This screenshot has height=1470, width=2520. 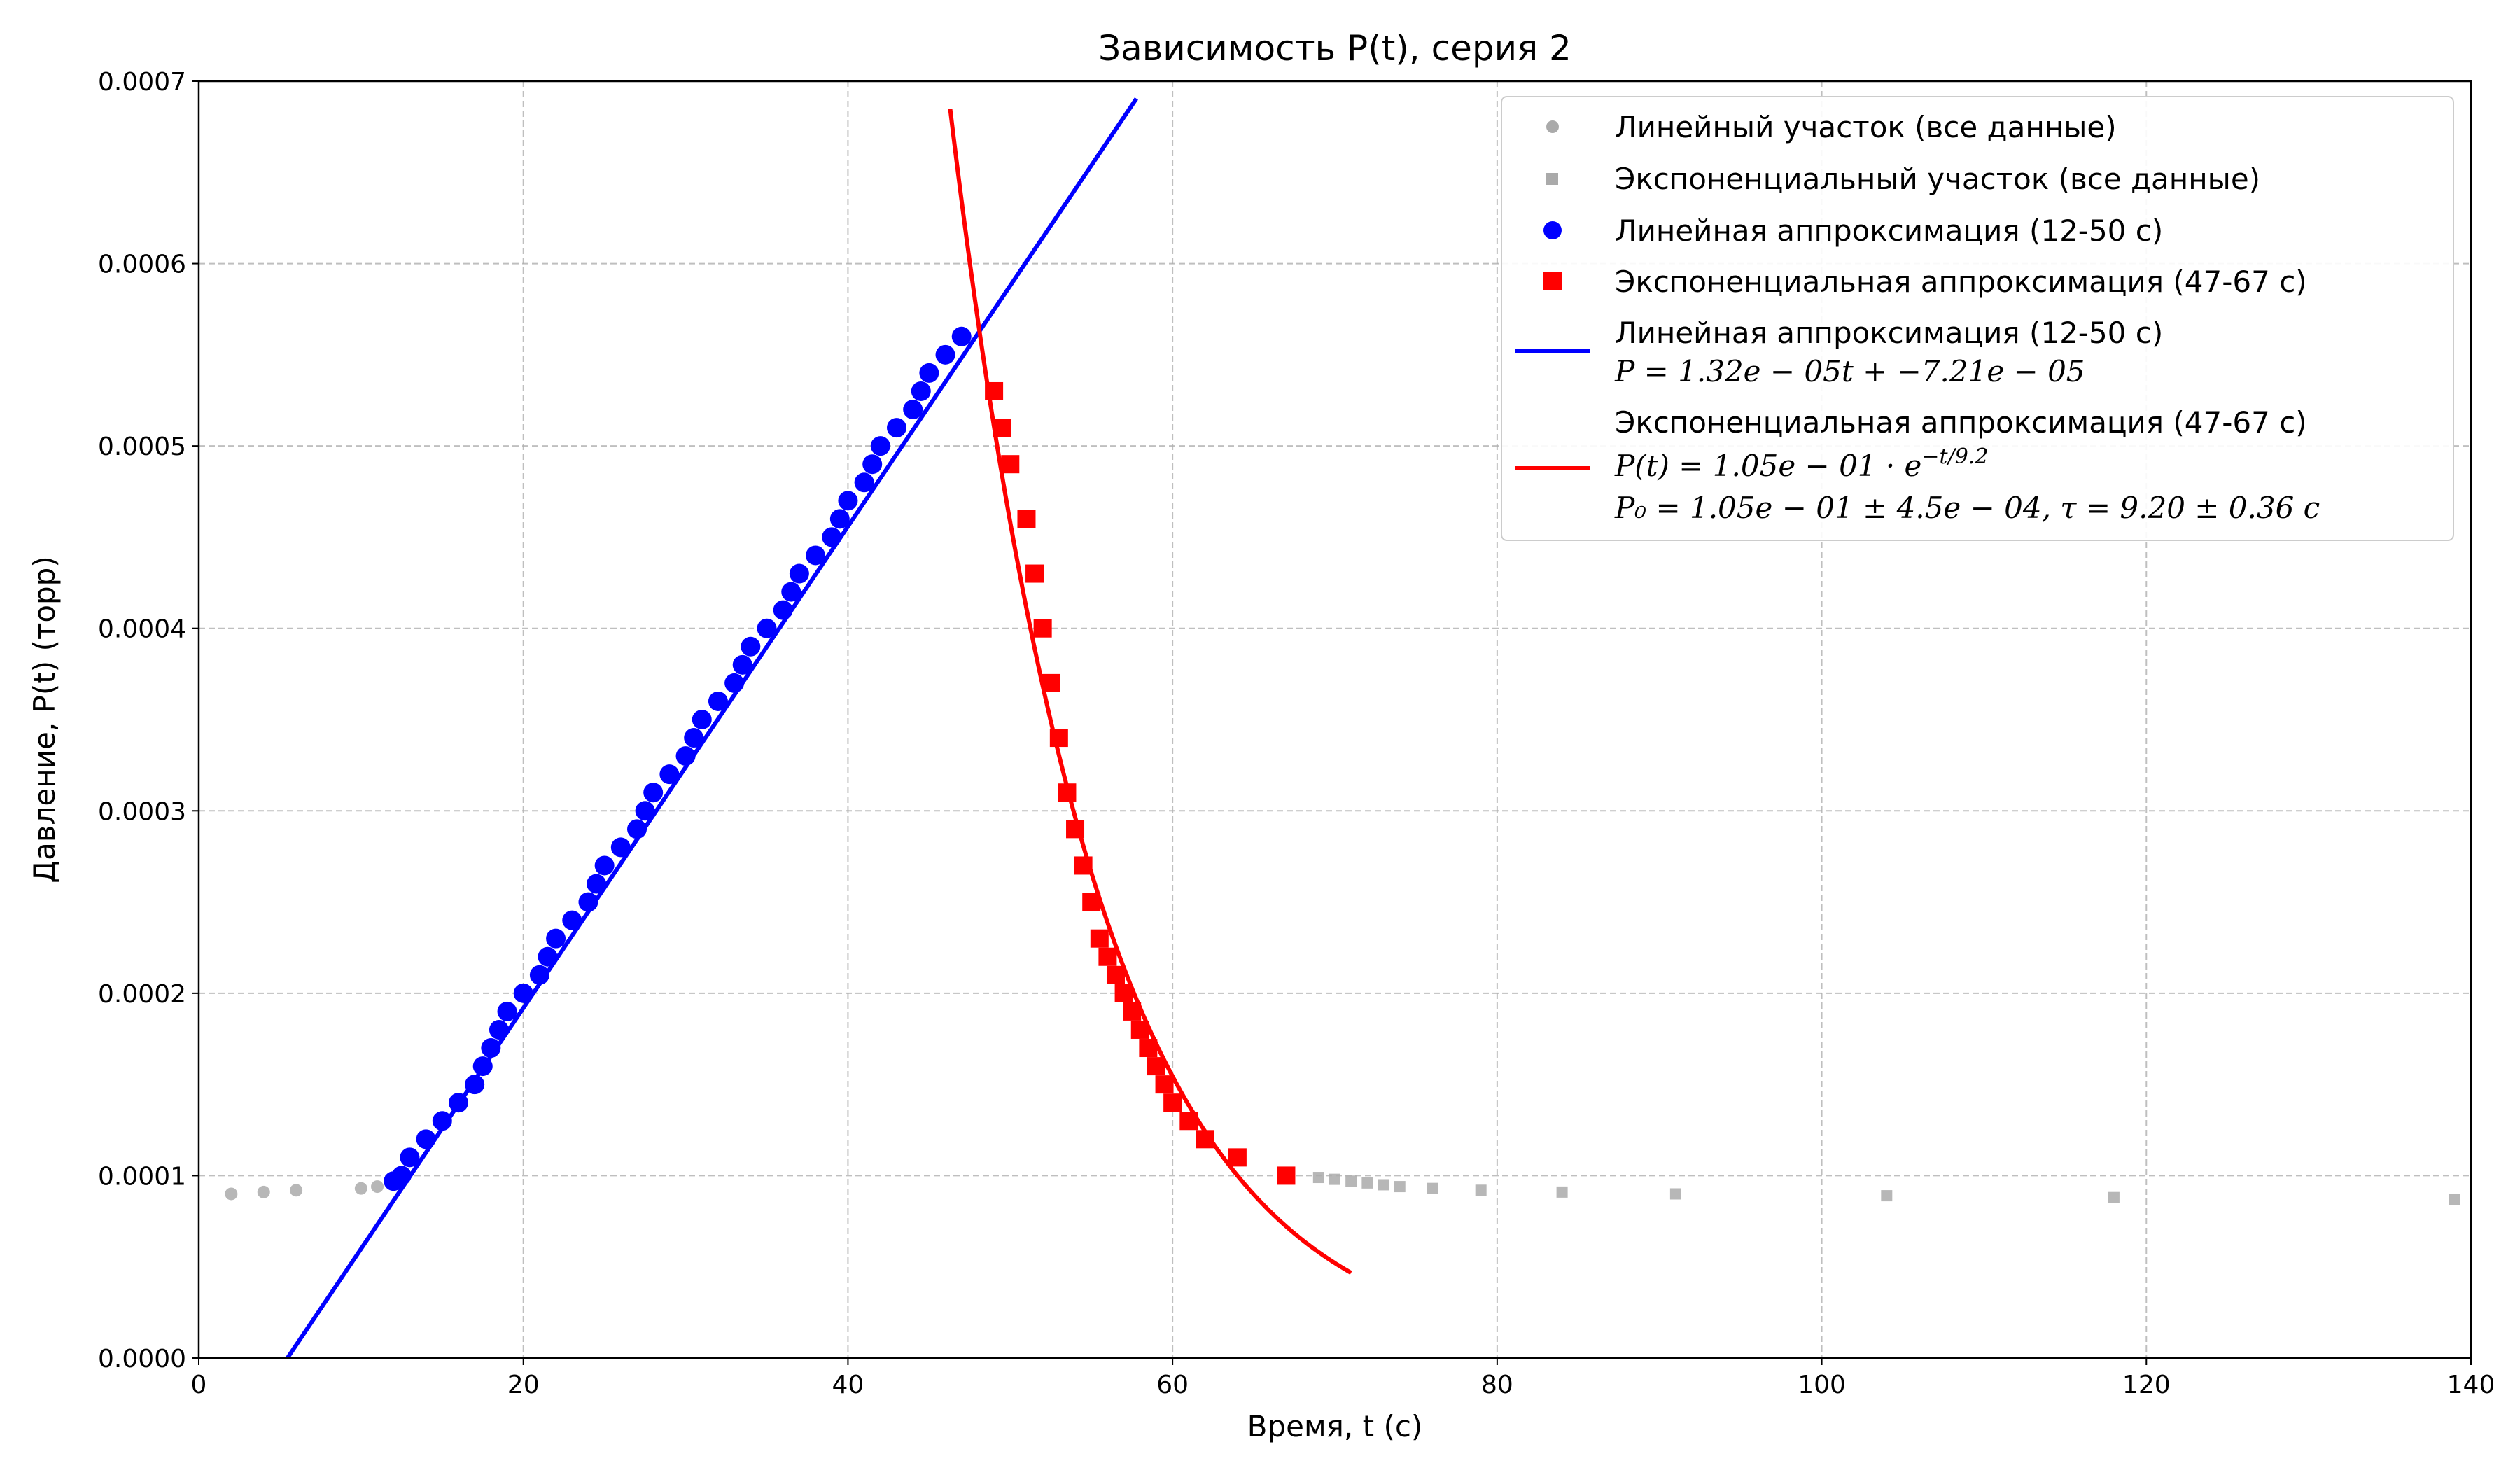 What do you see at coordinates (1150, 691) in the screenshot?
I see `exponential-fit-curve` at bounding box center [1150, 691].